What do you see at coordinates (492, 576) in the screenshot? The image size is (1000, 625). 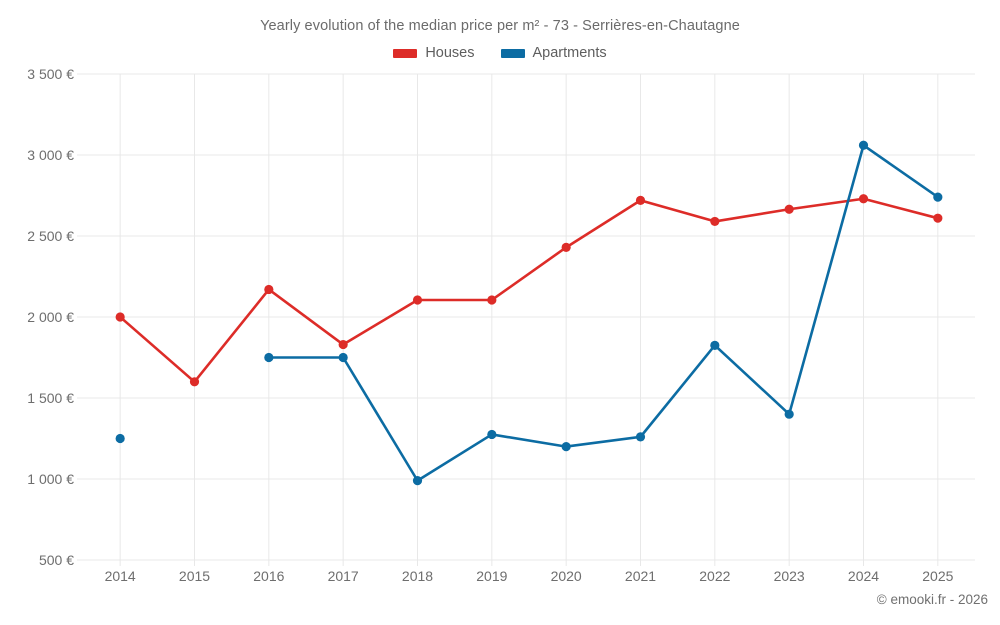 I see `x-axis-tick-label: 2019` at bounding box center [492, 576].